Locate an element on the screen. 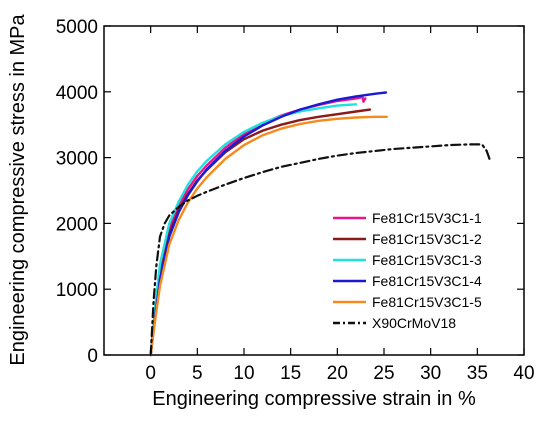  x-tick-label: 10 is located at coordinates (243, 373).